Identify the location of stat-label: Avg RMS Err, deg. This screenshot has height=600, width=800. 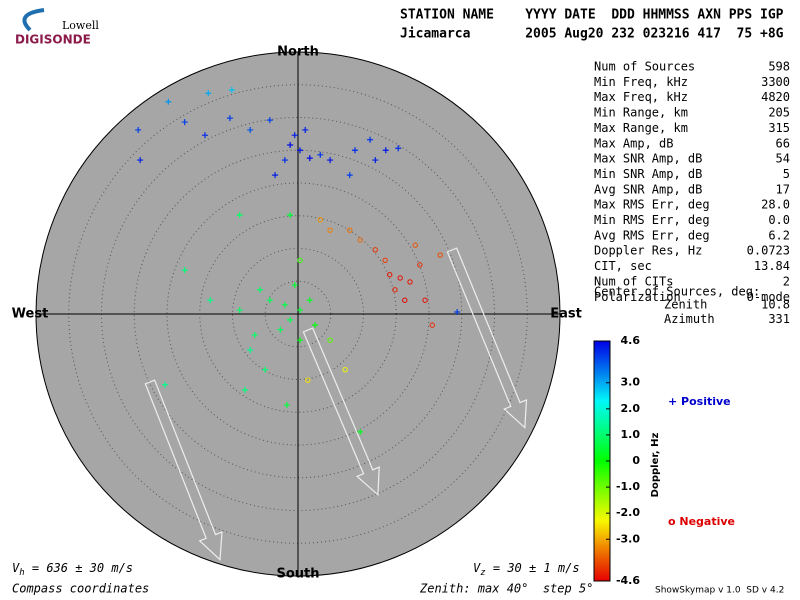
(652, 235).